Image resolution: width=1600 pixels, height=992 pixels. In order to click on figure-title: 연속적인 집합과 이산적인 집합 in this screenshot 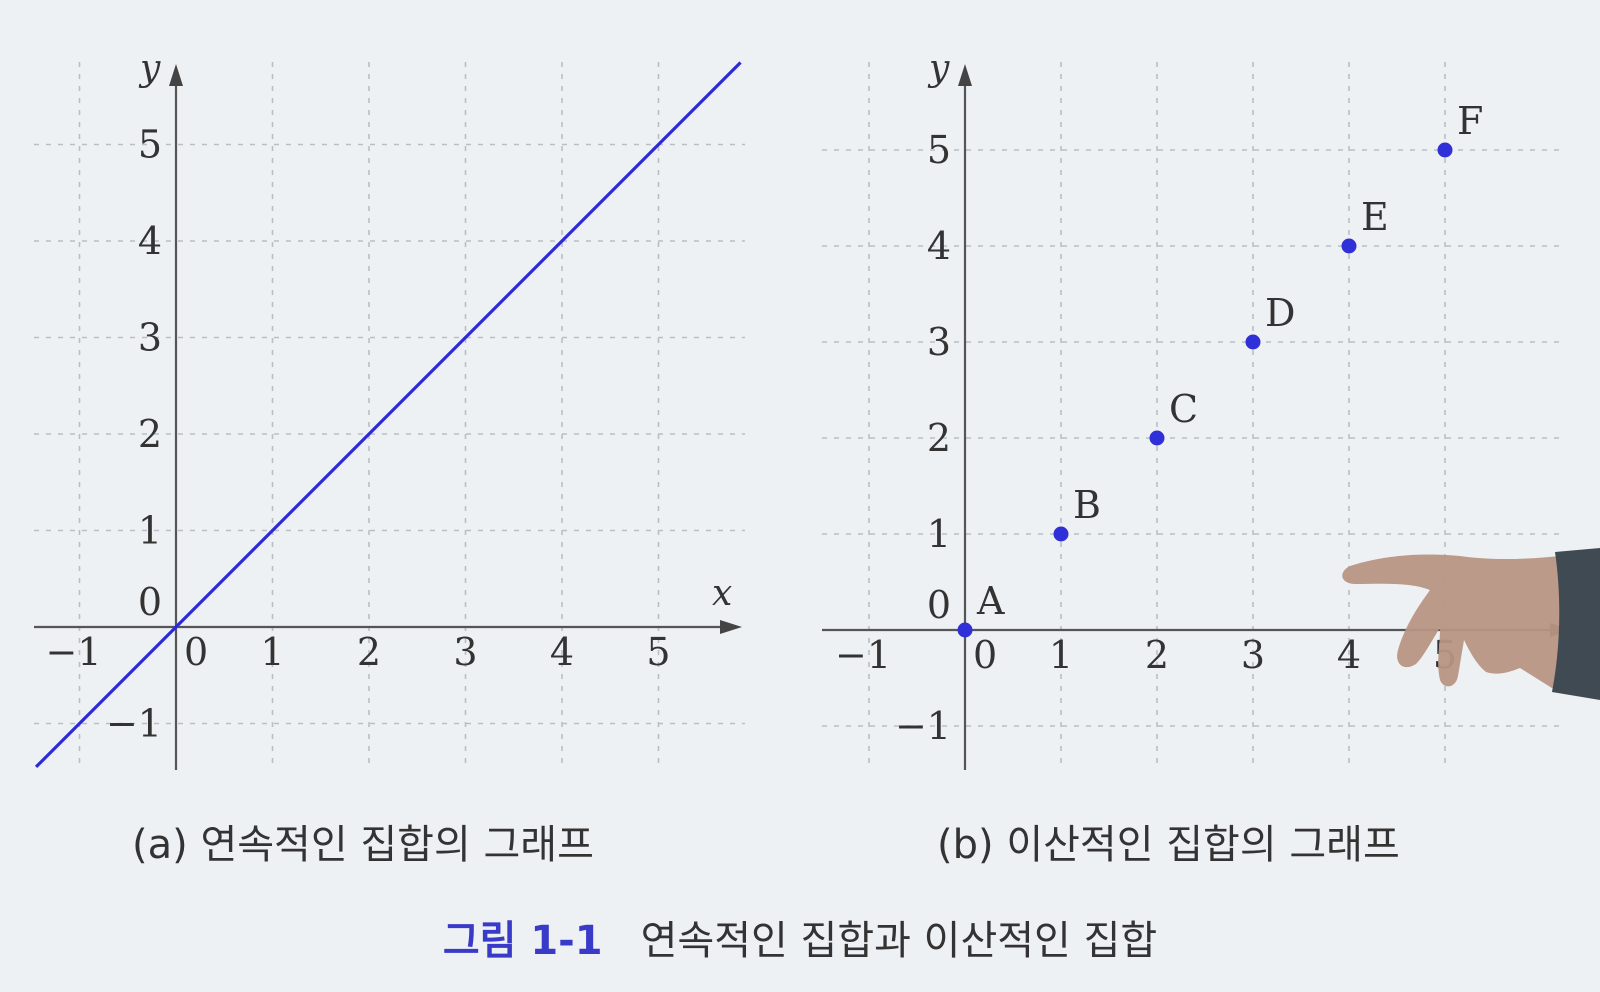, I will do `click(899, 941)`.